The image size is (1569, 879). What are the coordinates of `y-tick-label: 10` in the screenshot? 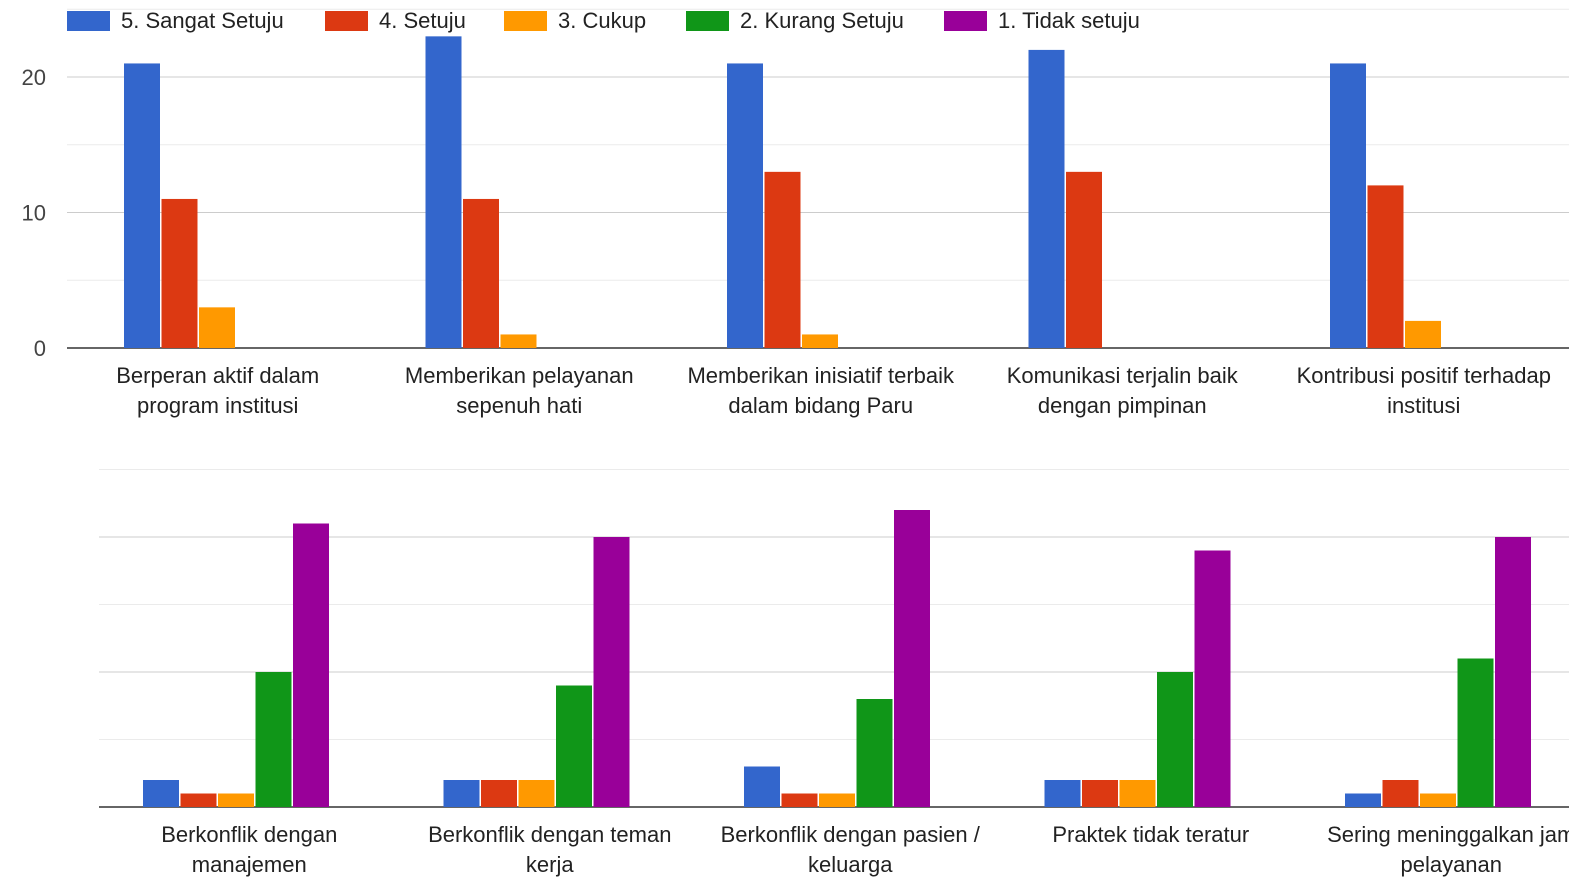 It's located at (34, 213).